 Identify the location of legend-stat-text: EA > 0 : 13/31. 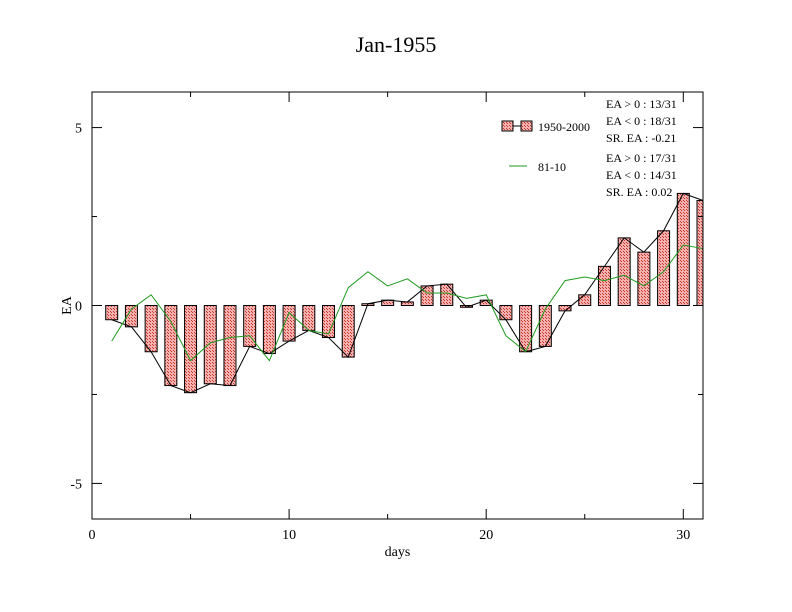
(641, 104).